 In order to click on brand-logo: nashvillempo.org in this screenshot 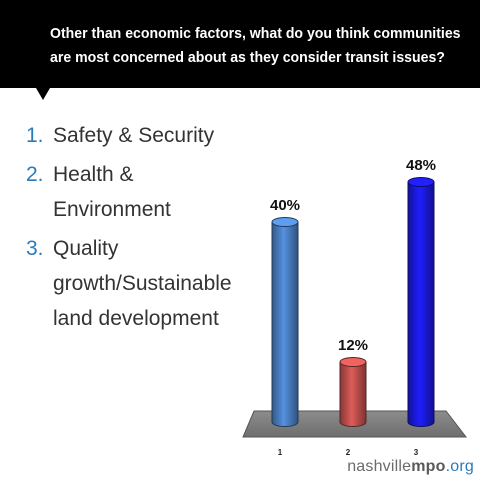, I will do `click(410, 467)`.